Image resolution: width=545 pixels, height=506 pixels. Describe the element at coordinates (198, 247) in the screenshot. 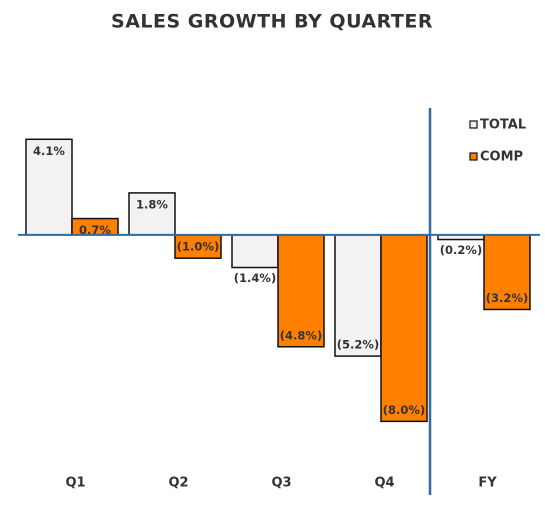

I see `data-label: (1.0%)` at that location.